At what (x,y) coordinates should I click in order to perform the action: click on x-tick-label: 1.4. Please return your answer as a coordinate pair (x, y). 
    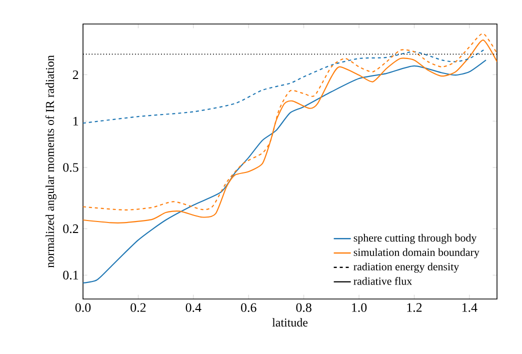
    Looking at the image, I should click on (470, 307).